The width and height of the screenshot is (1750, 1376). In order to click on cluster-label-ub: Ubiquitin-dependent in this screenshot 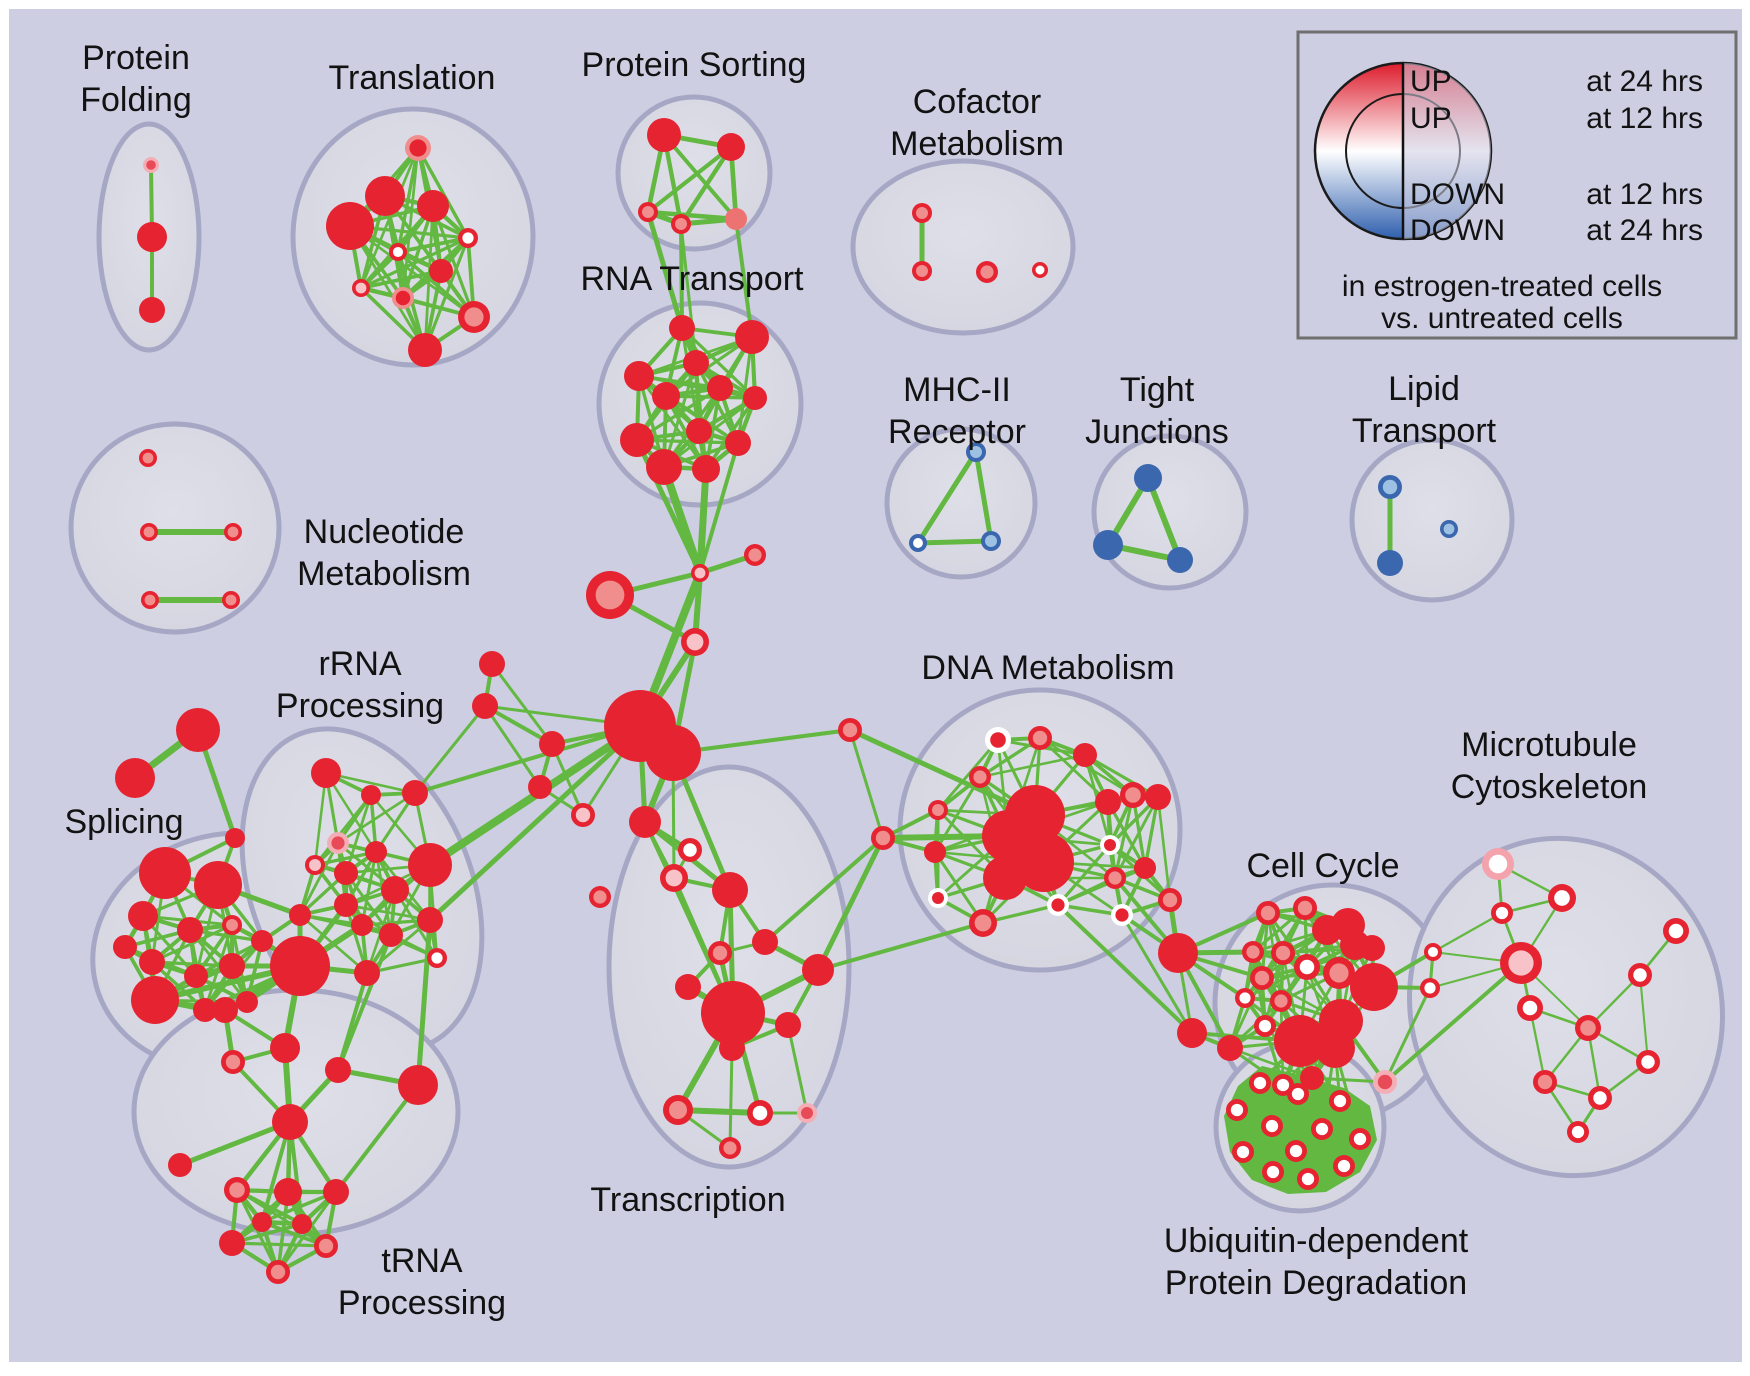, I will do `click(1316, 1241)`.